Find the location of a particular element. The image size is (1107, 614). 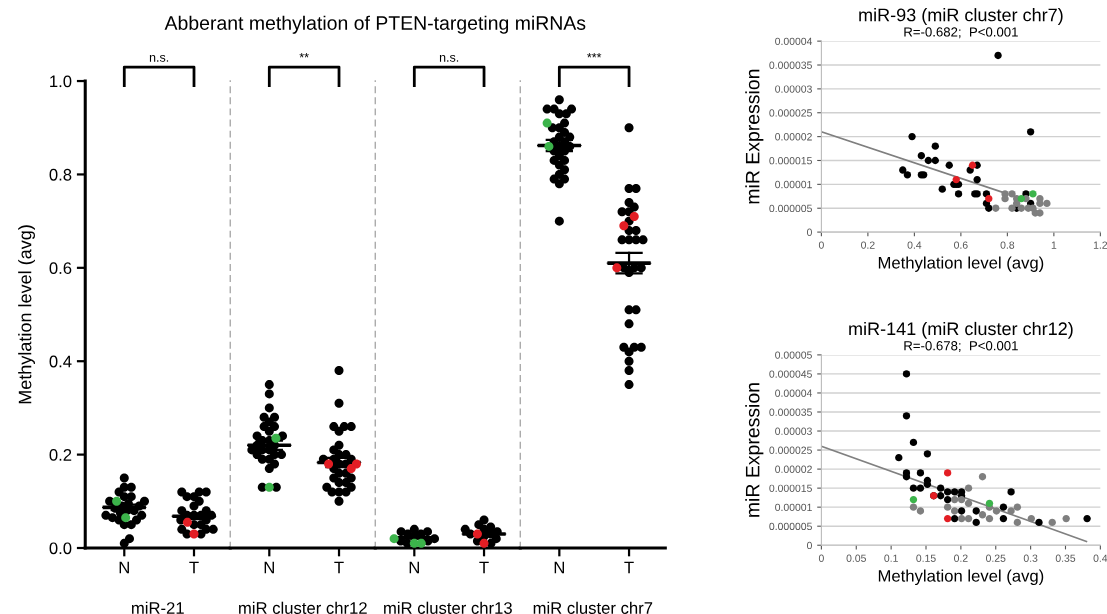

x-axis-title: miR cluster chr12 is located at coordinates (303, 607).